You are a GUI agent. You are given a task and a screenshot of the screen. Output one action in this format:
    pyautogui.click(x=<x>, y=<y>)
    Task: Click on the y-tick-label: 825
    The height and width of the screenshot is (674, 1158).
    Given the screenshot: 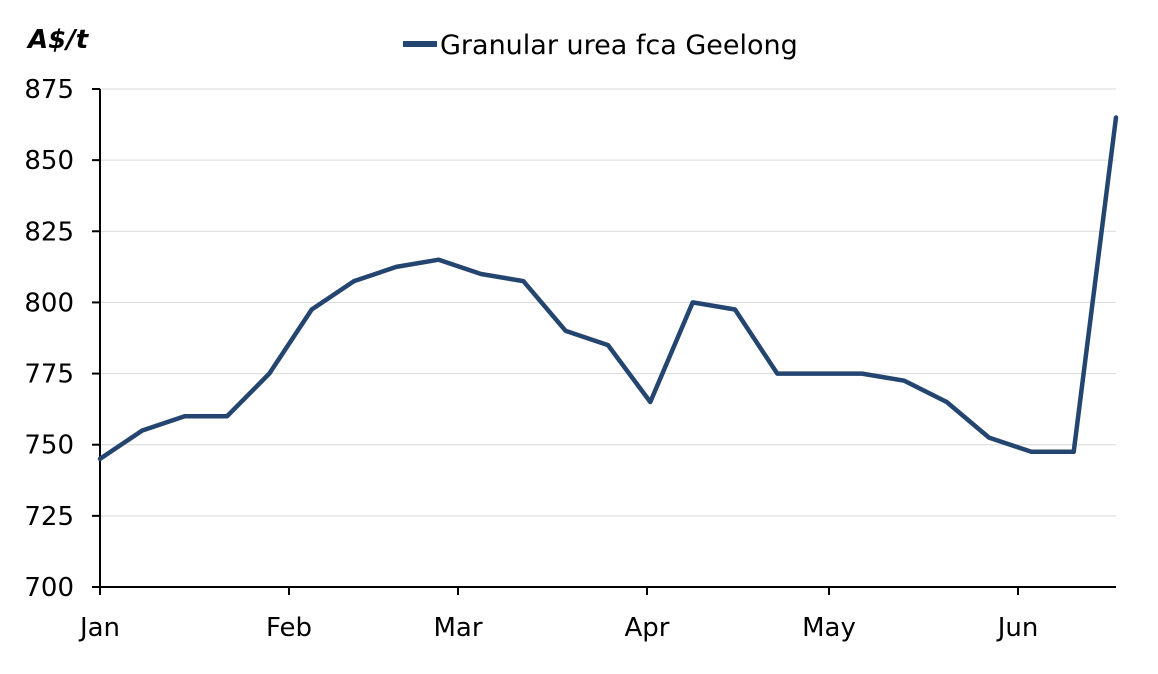 What is the action you would take?
    pyautogui.click(x=49, y=232)
    